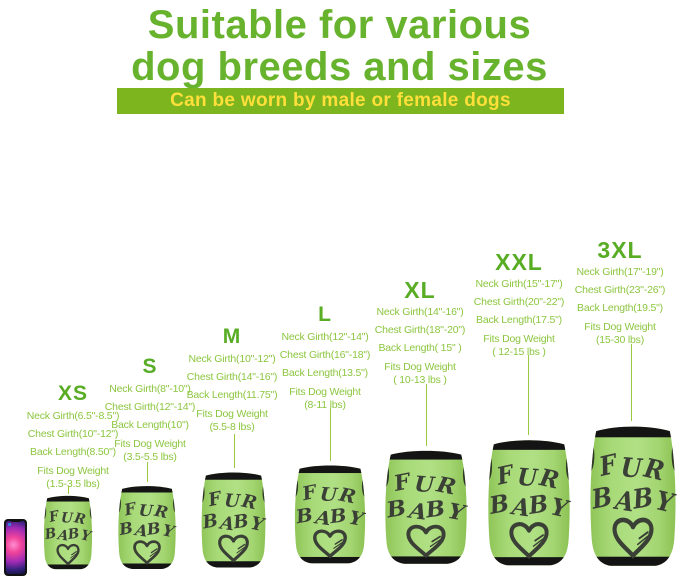  Describe the element at coordinates (150, 457) in the screenshot. I see `weight-range: (3.5-5.5 lbs)` at that location.